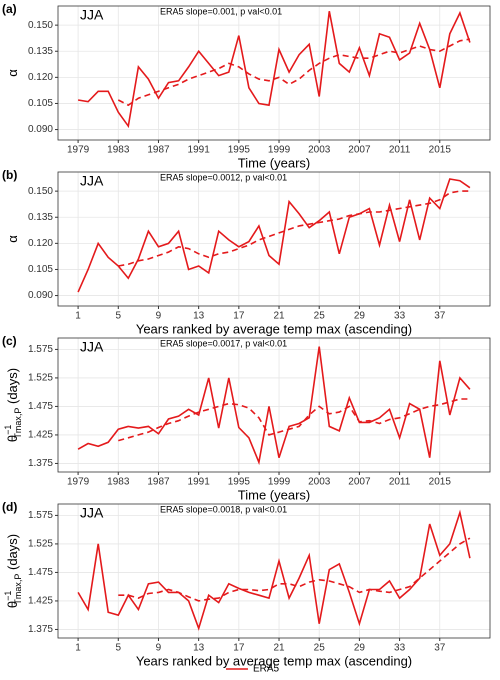 This screenshot has width=500, height=680. Describe the element at coordinates (13, 405) in the screenshot. I see `y-axis-label: θ−1Tmax,P (days)` at that location.